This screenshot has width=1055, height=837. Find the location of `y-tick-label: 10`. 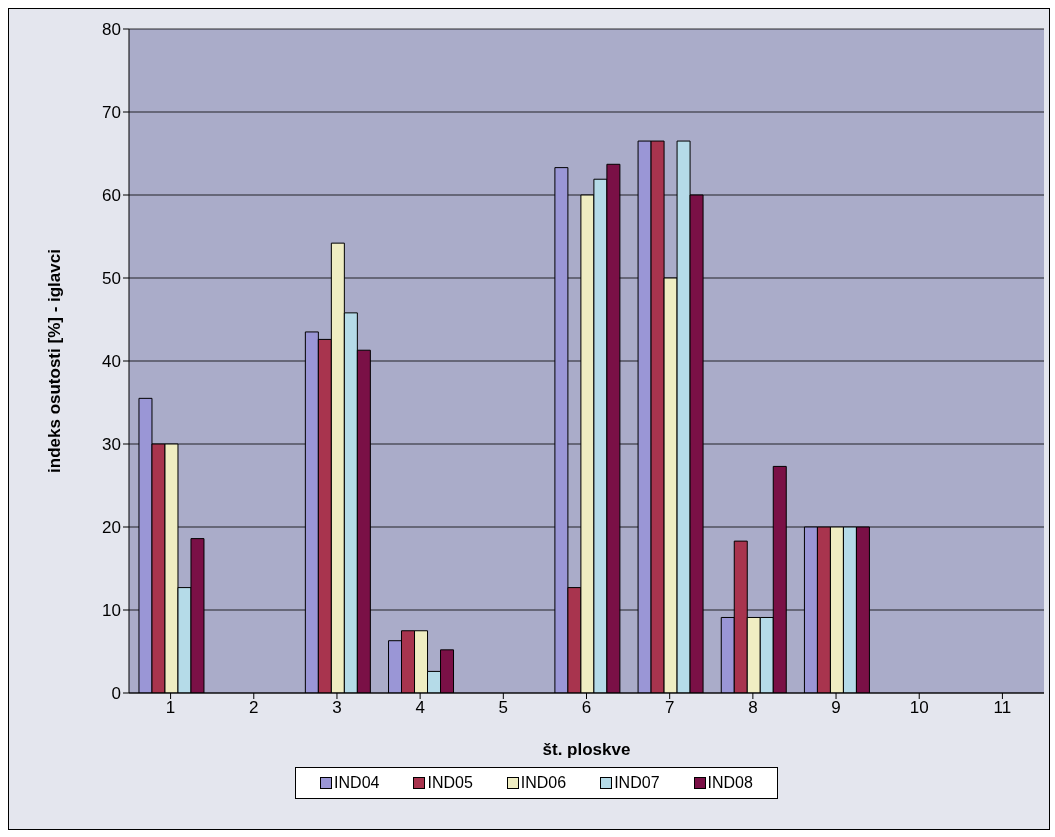

y-tick-label: 10 is located at coordinates (111, 611).